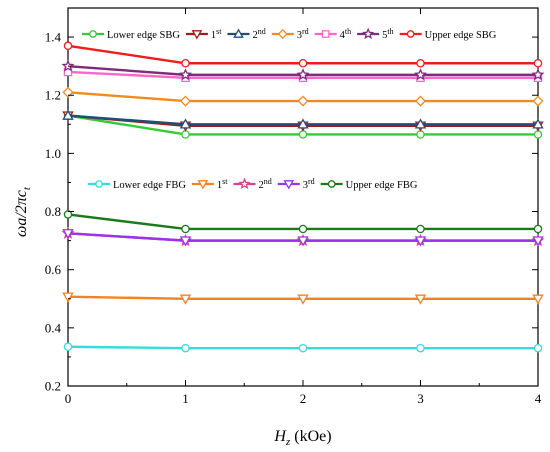 This screenshot has height=452, width=550. I want to click on legend-label: Lower edge SBG, so click(143, 35).